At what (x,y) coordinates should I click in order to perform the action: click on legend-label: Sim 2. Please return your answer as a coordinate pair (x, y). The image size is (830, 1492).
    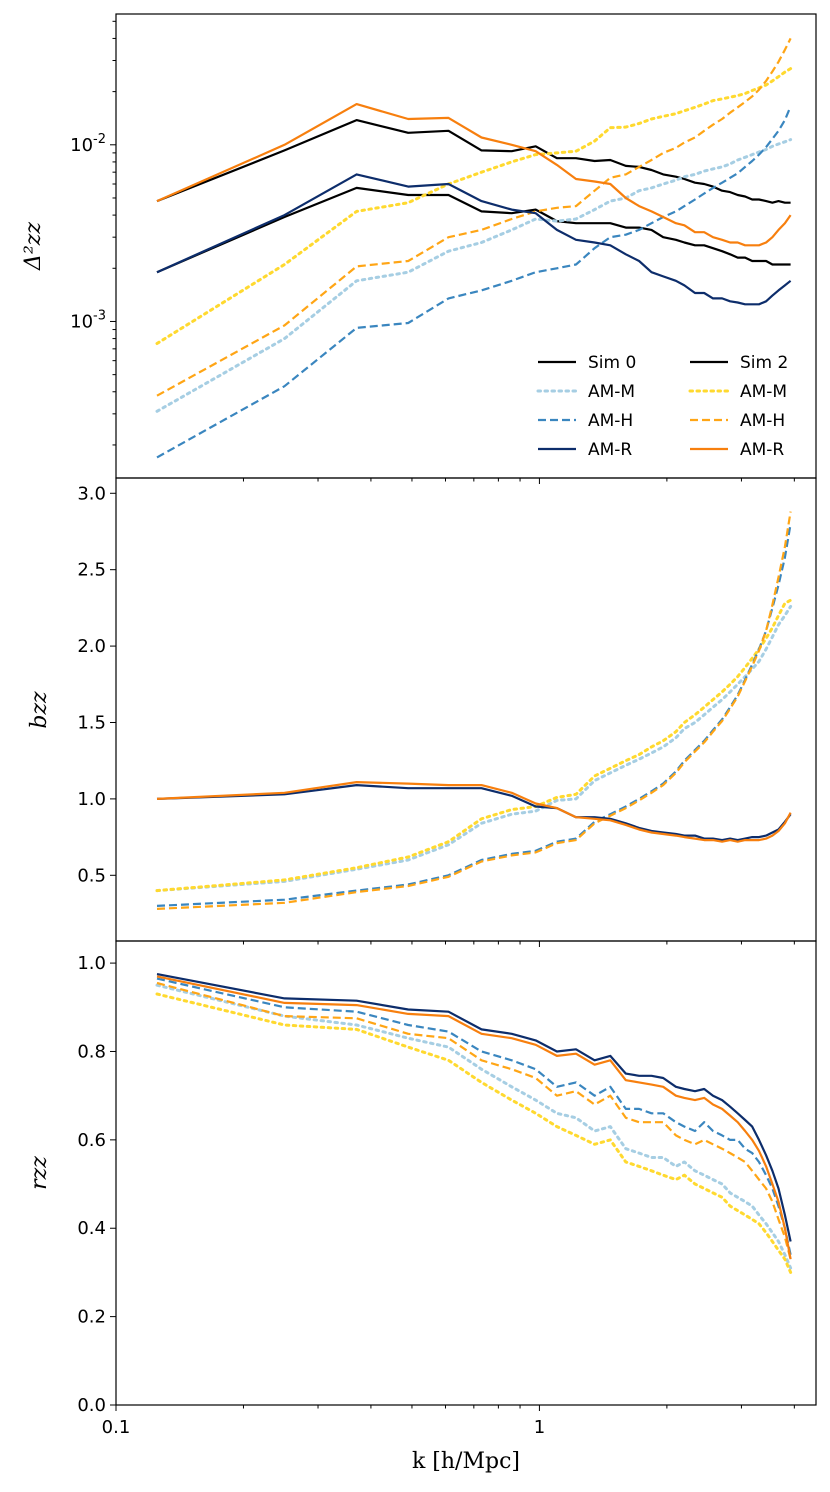
    Looking at the image, I should click on (764, 363).